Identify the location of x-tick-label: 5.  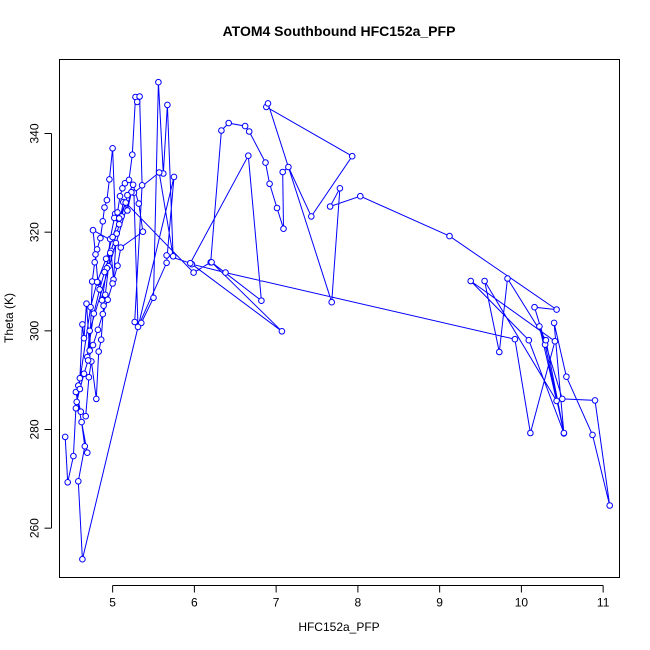
(112, 603).